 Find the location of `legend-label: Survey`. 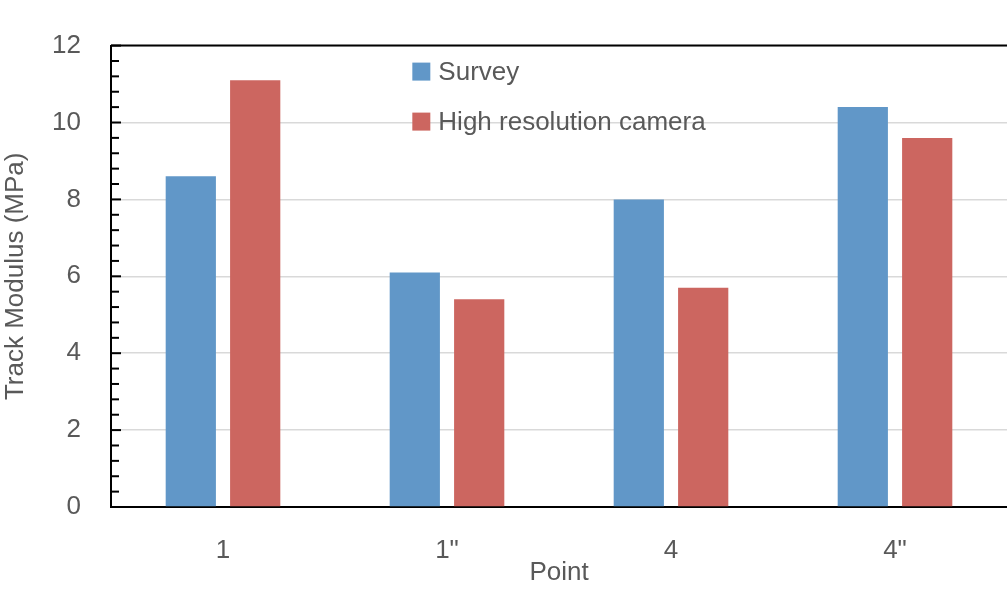

legend-label: Survey is located at coordinates (479, 70).